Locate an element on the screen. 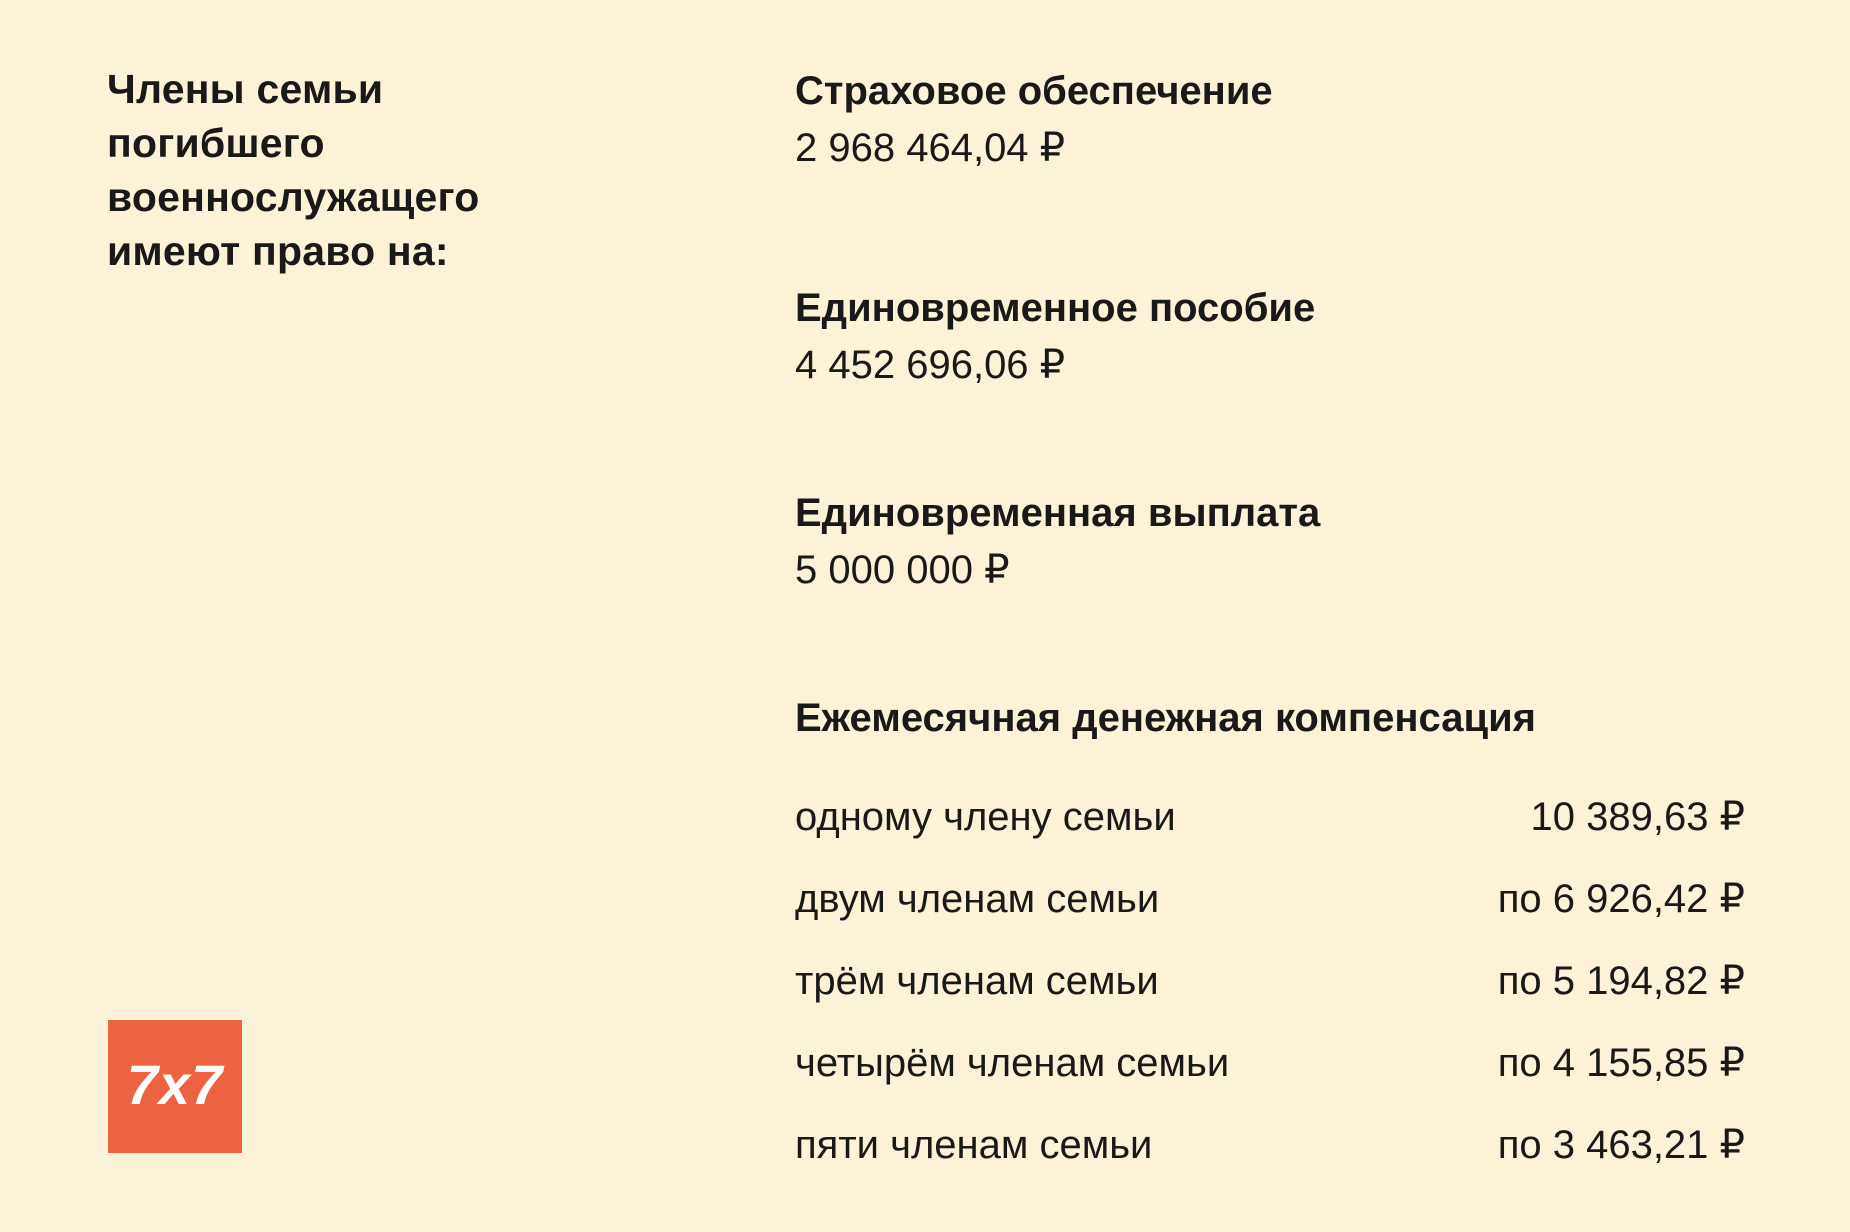 The image size is (1850, 1232). benefit-title: Страховое обеспечение is located at coordinates (1034, 91).